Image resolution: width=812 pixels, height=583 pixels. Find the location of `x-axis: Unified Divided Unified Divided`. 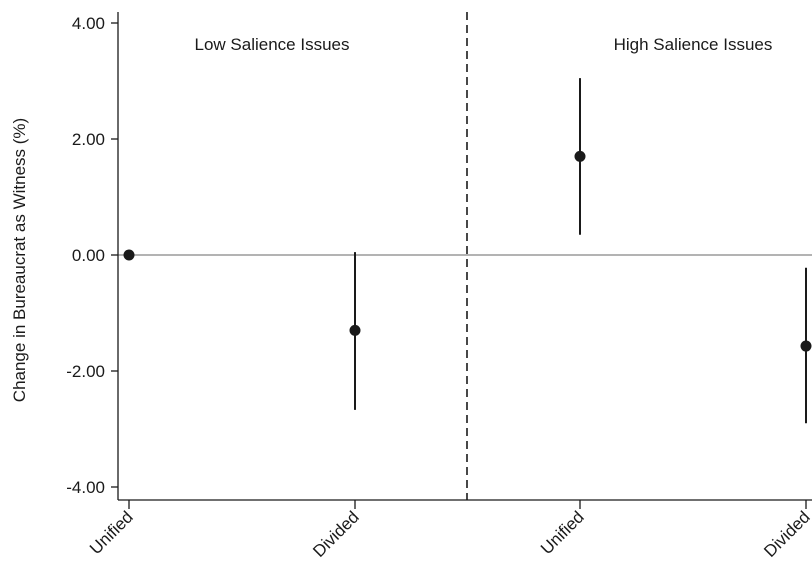

x-axis: Unified Divided Unified Divided is located at coordinates (449, 530).